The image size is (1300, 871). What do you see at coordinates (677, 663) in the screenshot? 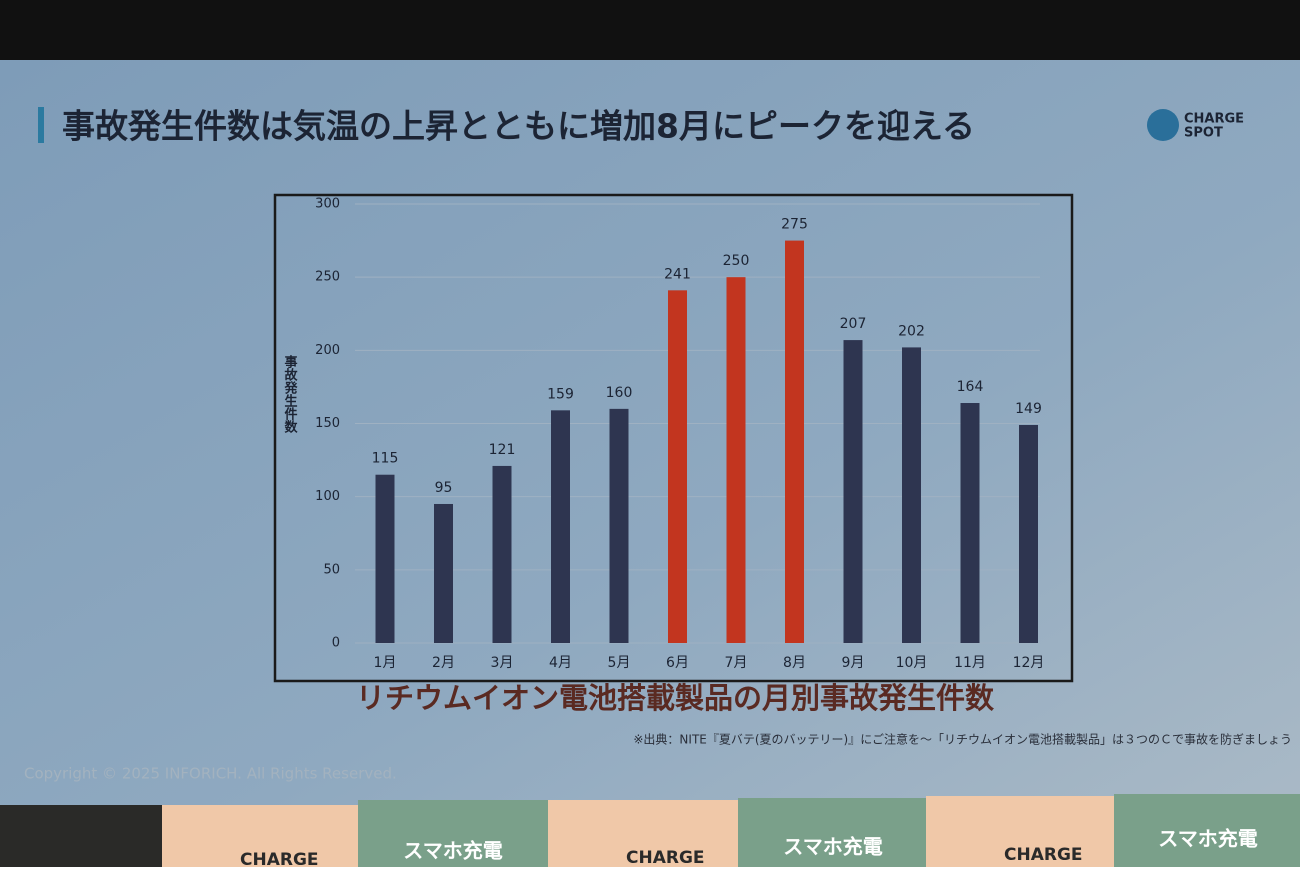
I see `x-tick-label: 6月` at bounding box center [677, 663].